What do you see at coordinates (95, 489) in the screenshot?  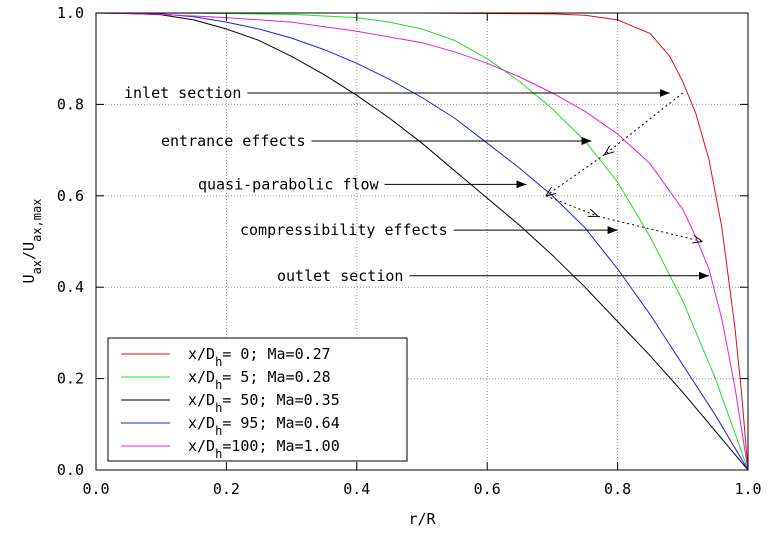 I see `x-tick-label: 0.0` at bounding box center [95, 489].